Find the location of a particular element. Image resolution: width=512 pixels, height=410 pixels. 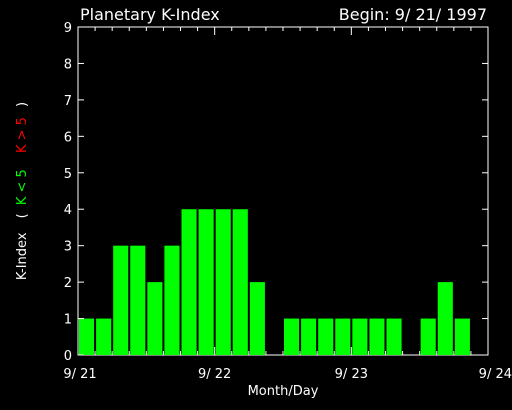

y-label-close-paren: ) is located at coordinates (22, 104).